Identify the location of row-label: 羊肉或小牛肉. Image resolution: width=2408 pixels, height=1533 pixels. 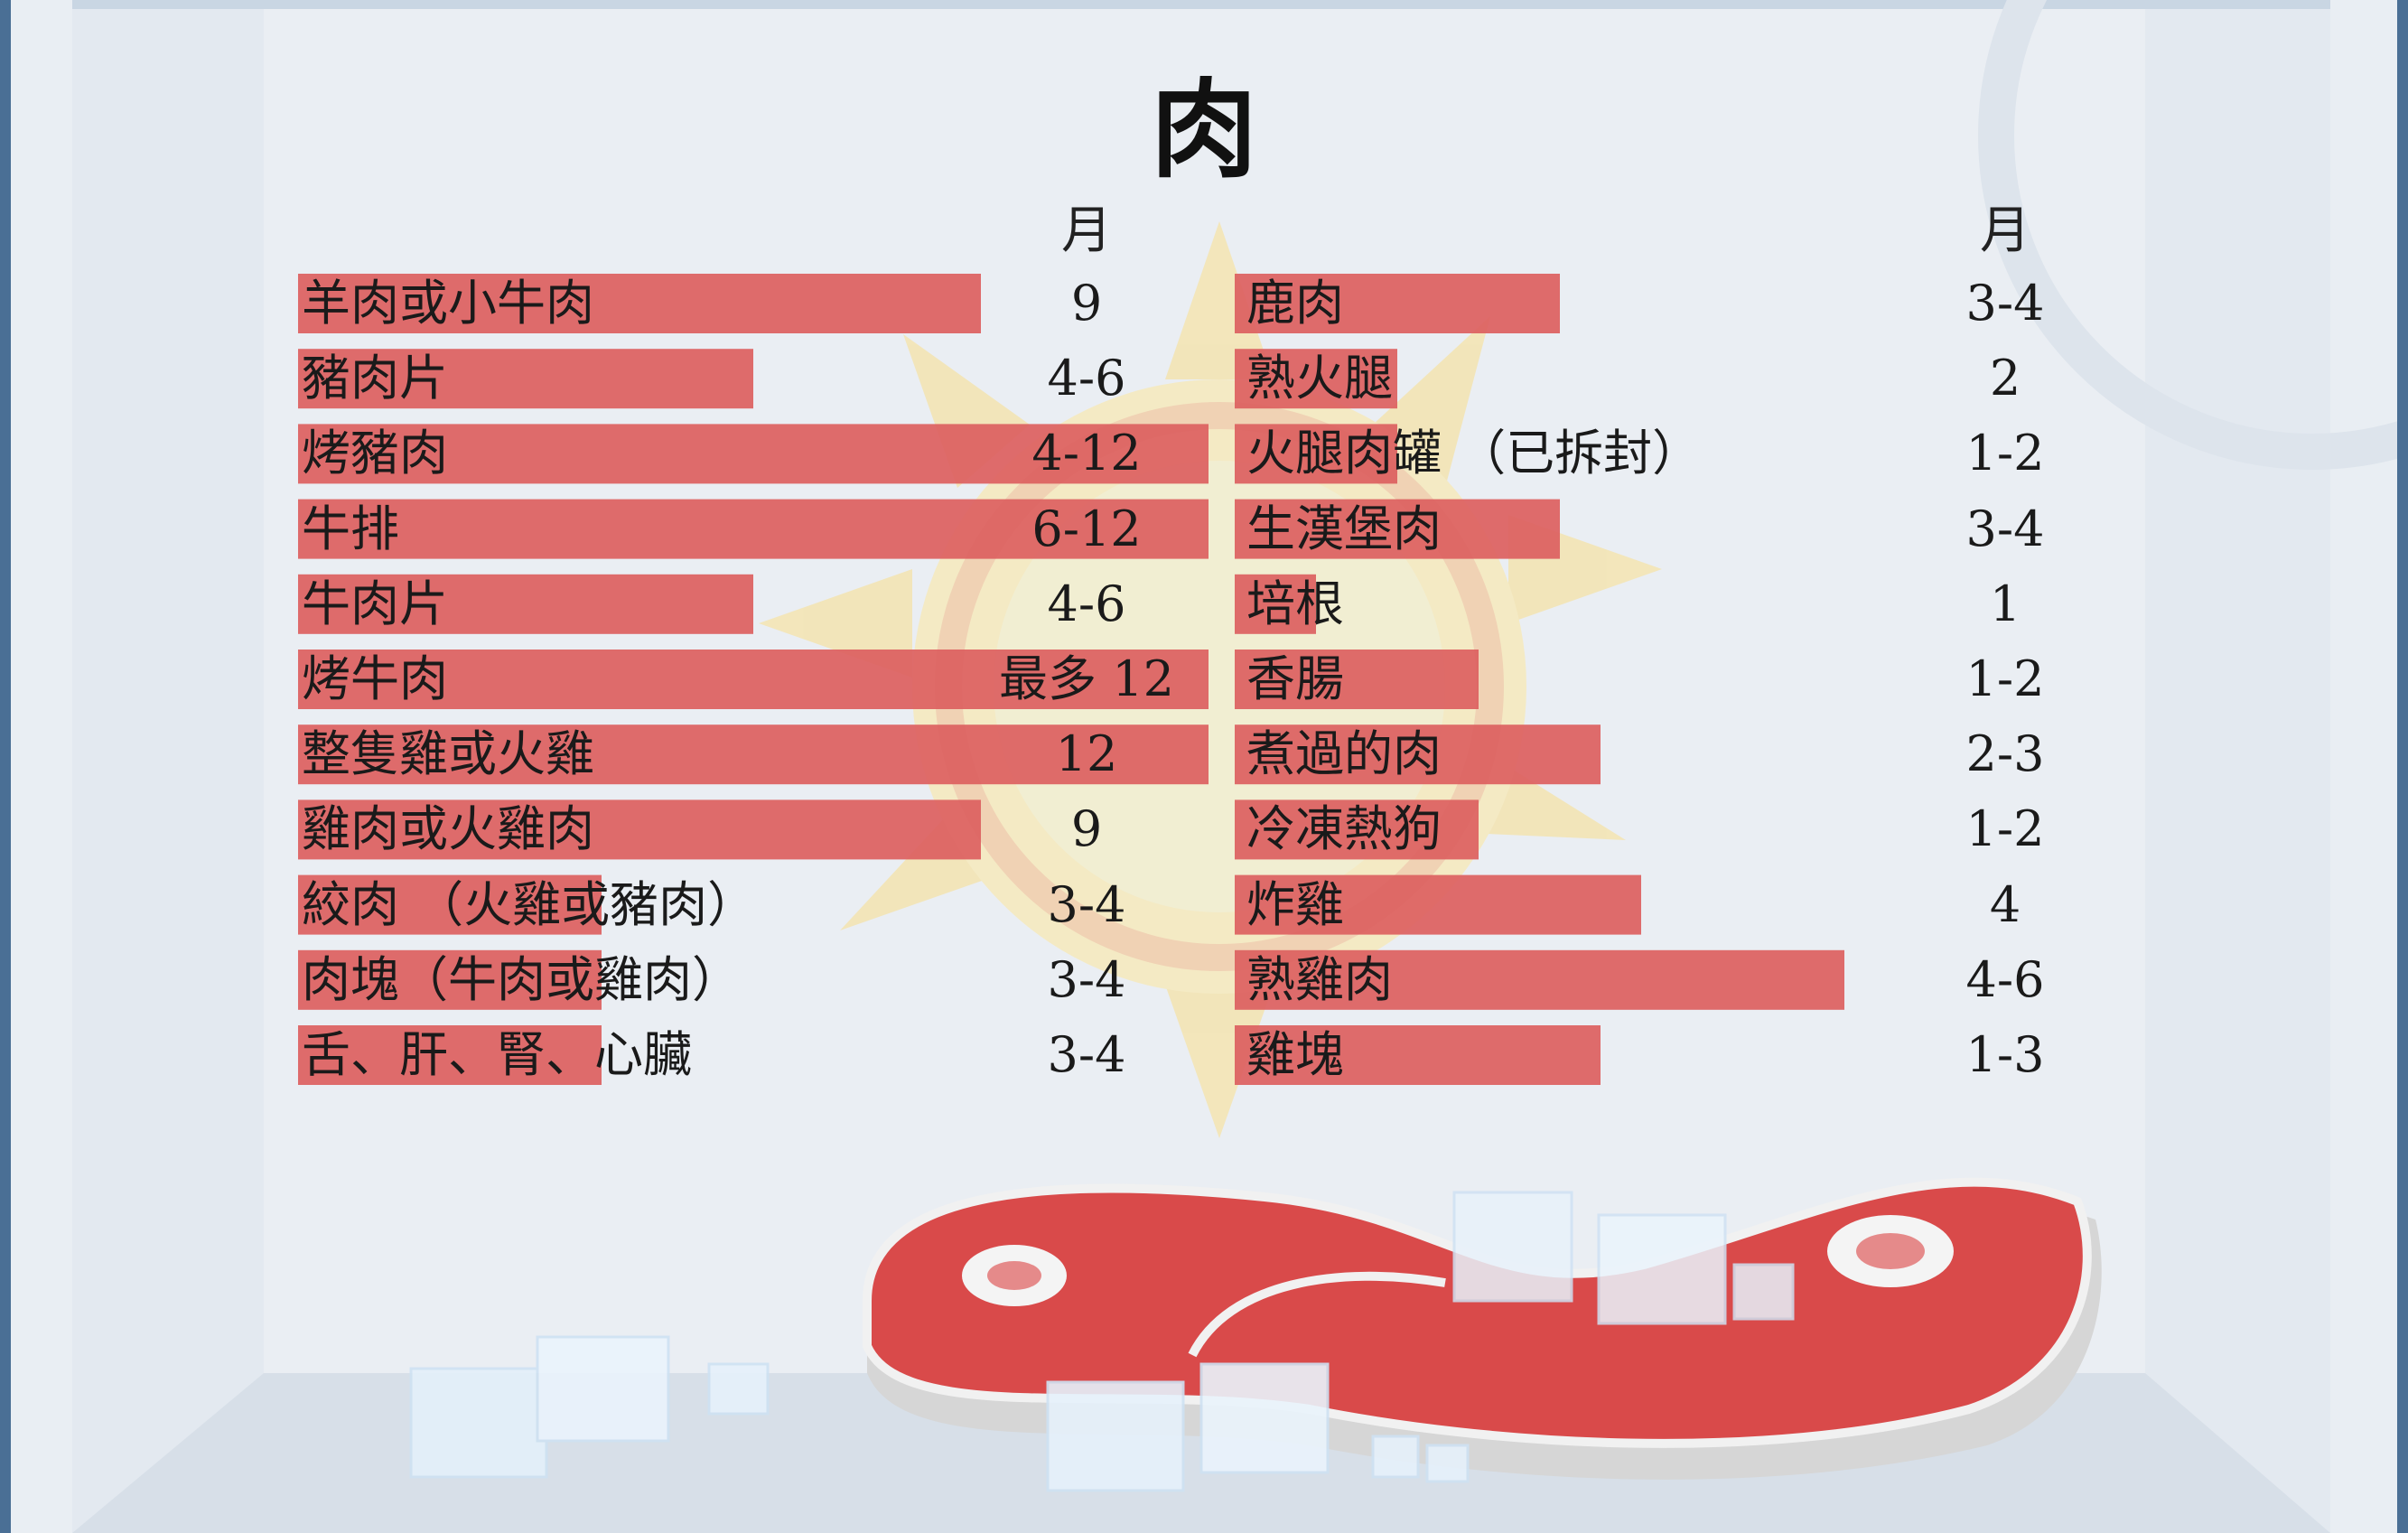
(448, 303).